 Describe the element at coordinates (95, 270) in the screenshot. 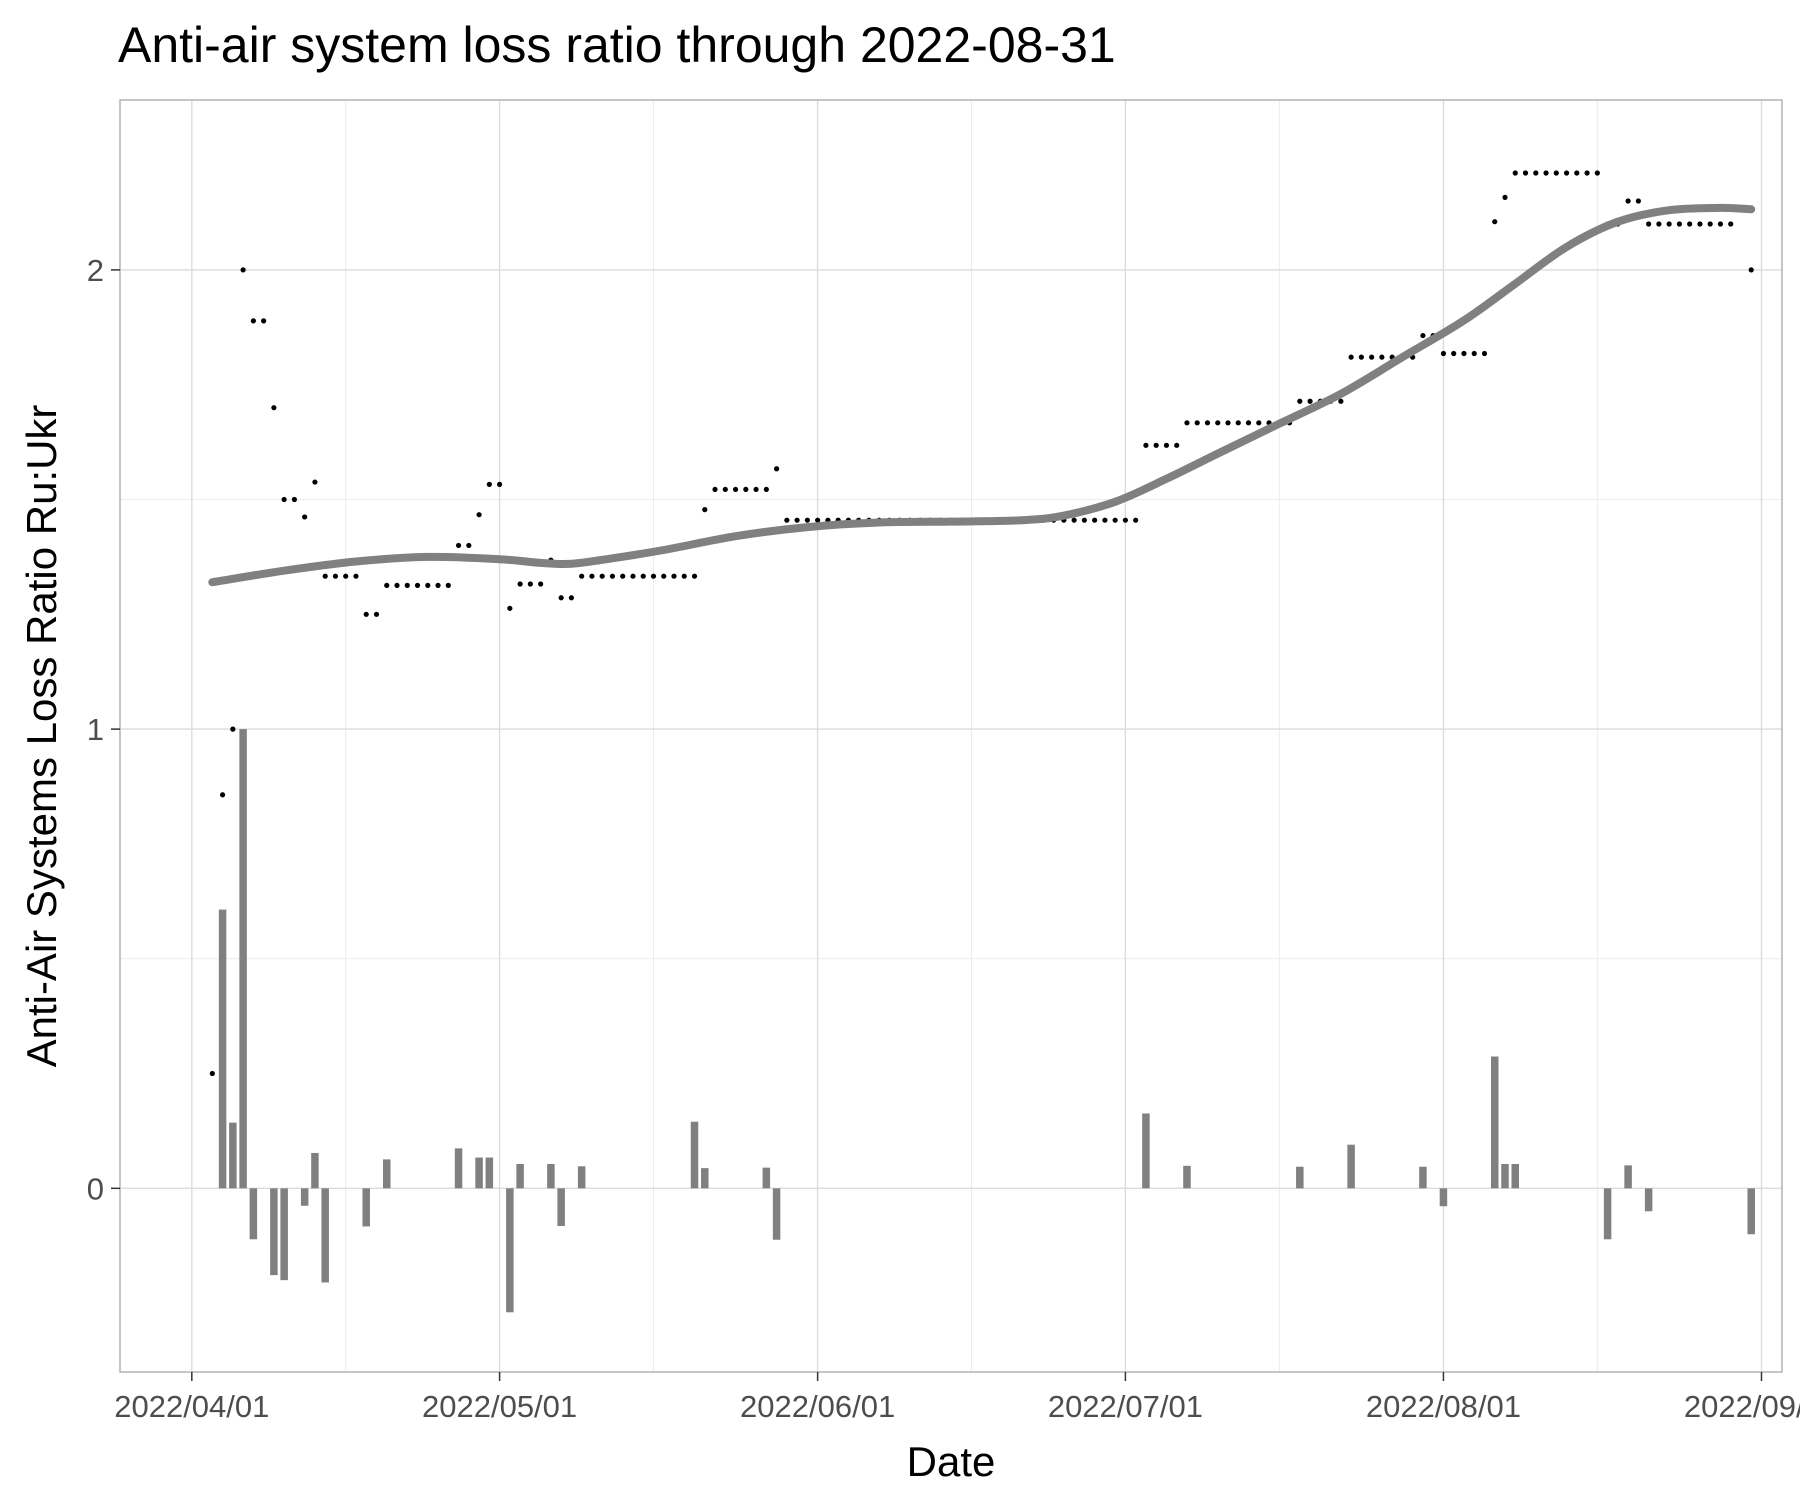

I see `y-tick-label: 2` at that location.